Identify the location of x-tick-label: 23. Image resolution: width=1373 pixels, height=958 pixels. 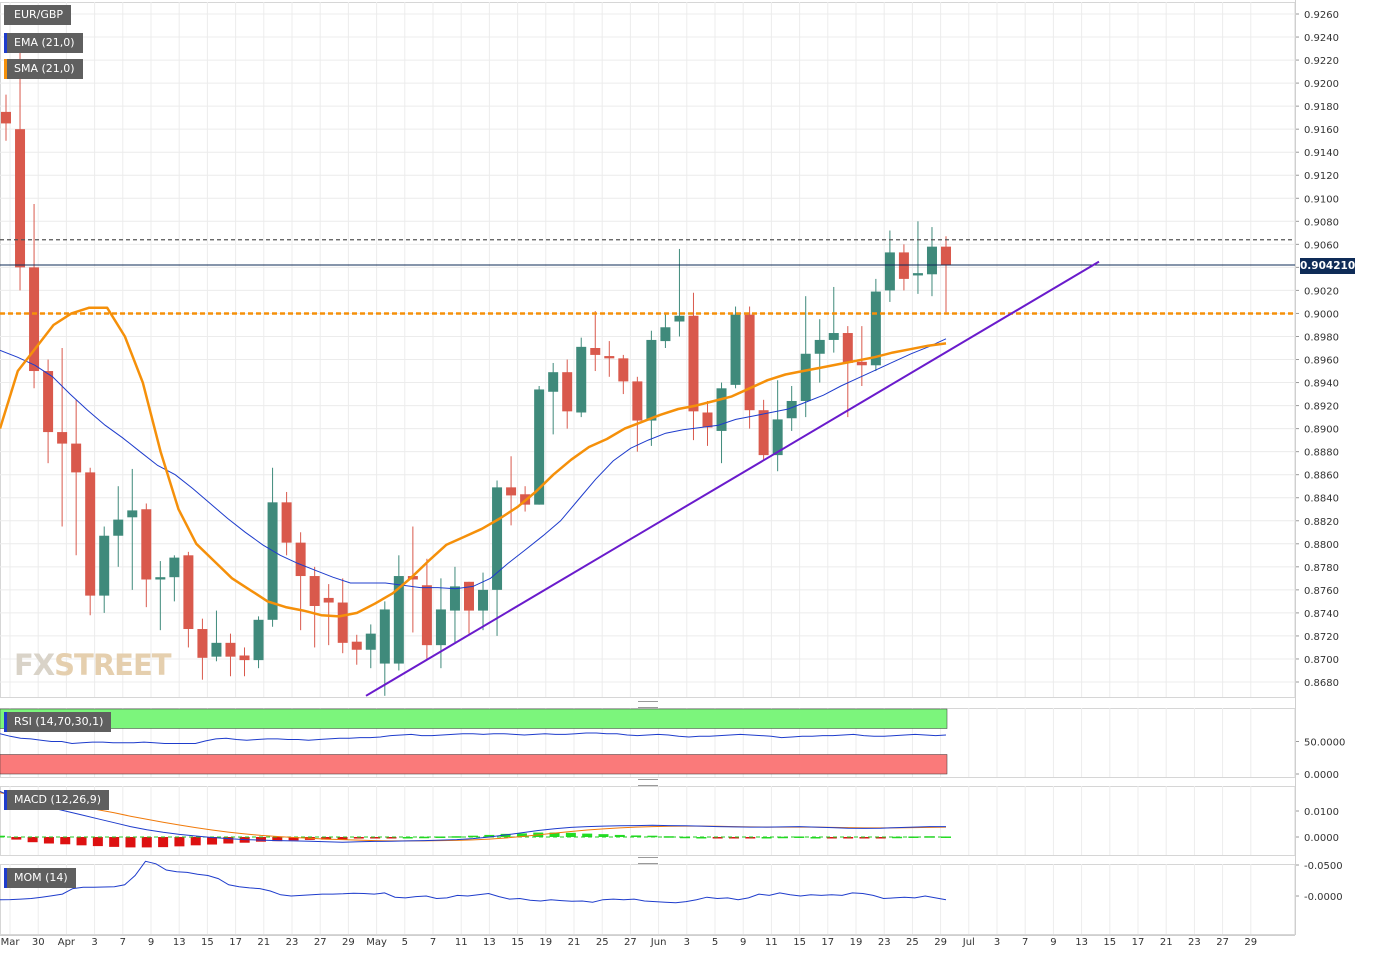
(292, 942).